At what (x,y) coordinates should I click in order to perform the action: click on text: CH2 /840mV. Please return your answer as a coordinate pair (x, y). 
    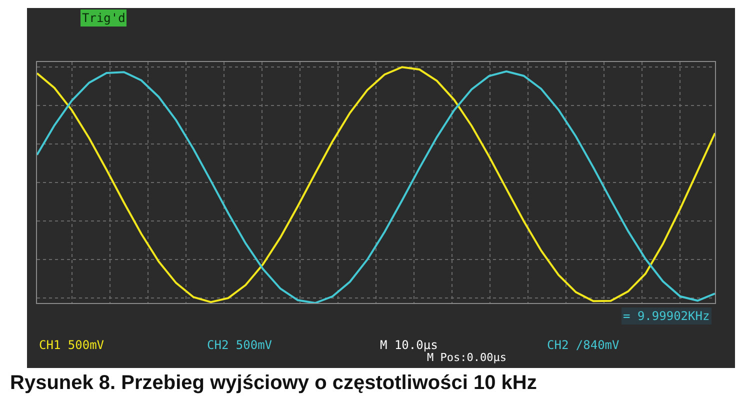
    Looking at the image, I should click on (583, 345).